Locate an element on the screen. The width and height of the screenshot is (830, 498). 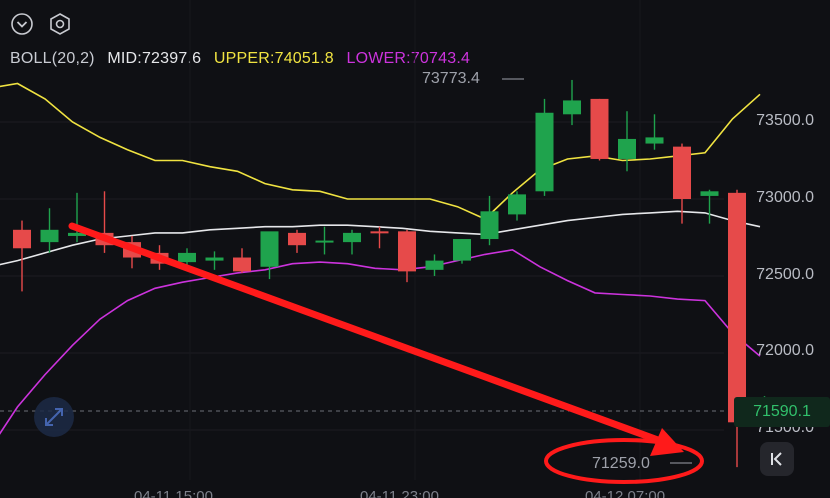
skip-to-end-icon is located at coordinates (776, 459).